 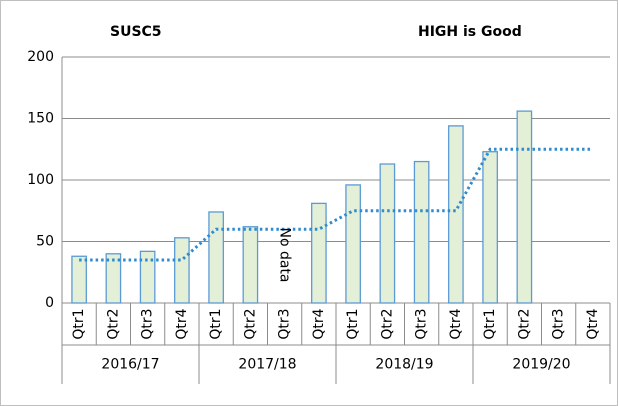 What do you see at coordinates (404, 365) in the screenshot?
I see `group-label: 2018/19` at bounding box center [404, 365].